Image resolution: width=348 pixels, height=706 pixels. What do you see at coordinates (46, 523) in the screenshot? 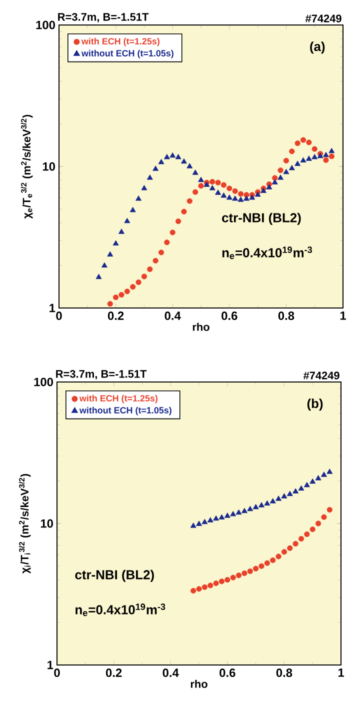
I see `y-tick-label: 10` at bounding box center [46, 523].